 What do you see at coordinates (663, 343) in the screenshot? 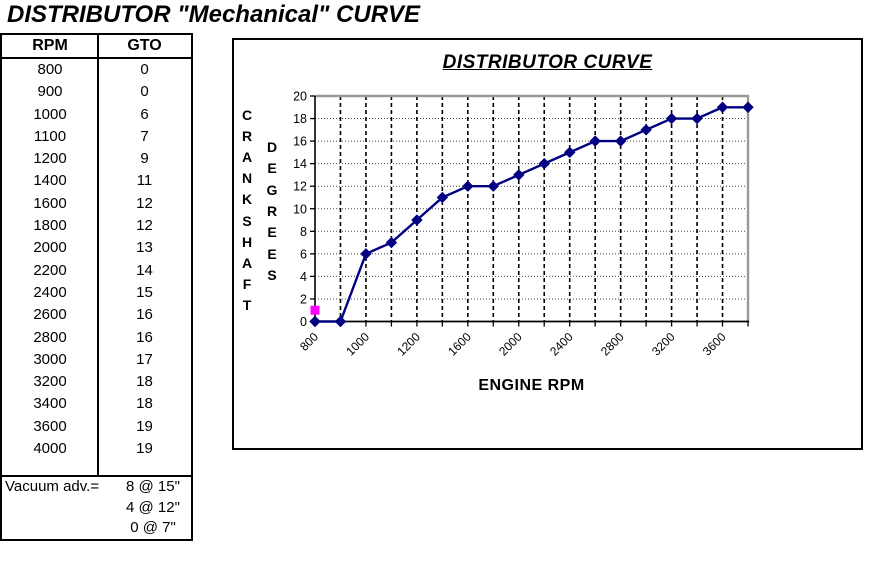
I see `x-tick-label: 3200` at bounding box center [663, 343].